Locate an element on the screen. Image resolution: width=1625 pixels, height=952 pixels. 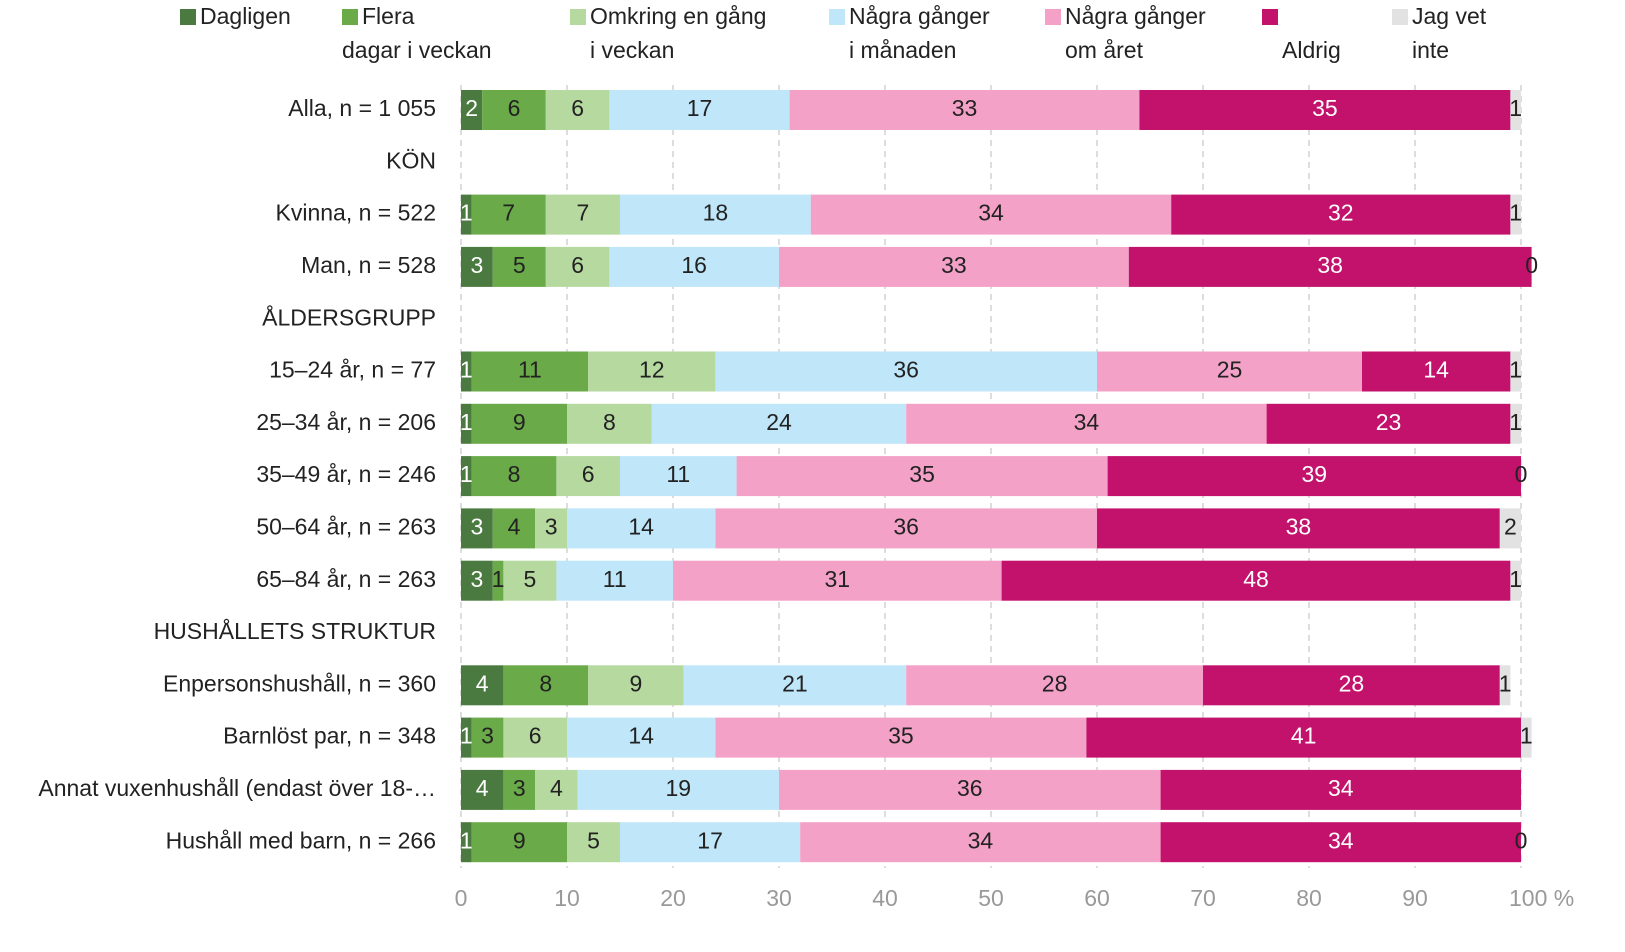
value-label: 39 is located at coordinates (1315, 474).